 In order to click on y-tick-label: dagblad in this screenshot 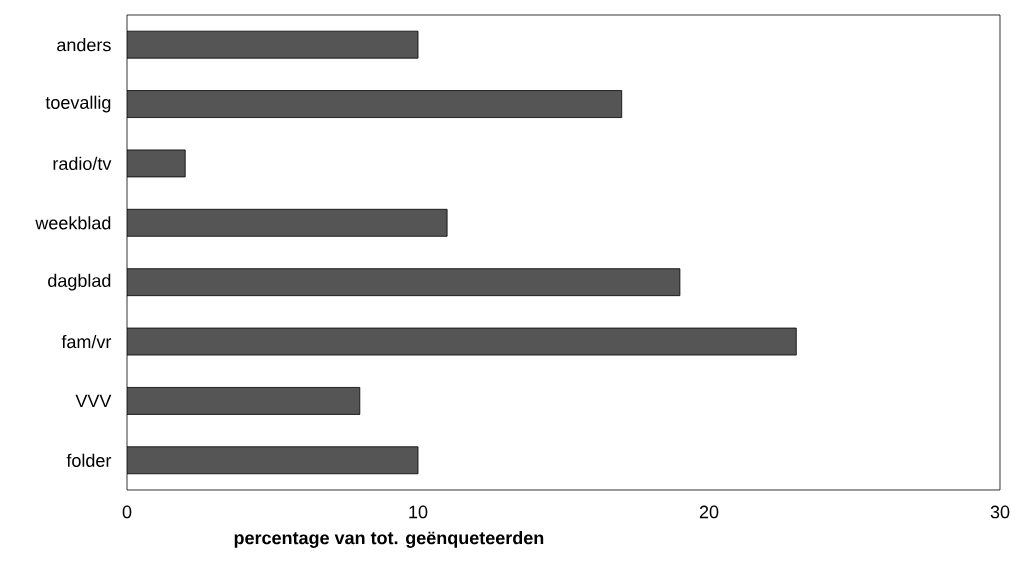, I will do `click(79, 282)`.